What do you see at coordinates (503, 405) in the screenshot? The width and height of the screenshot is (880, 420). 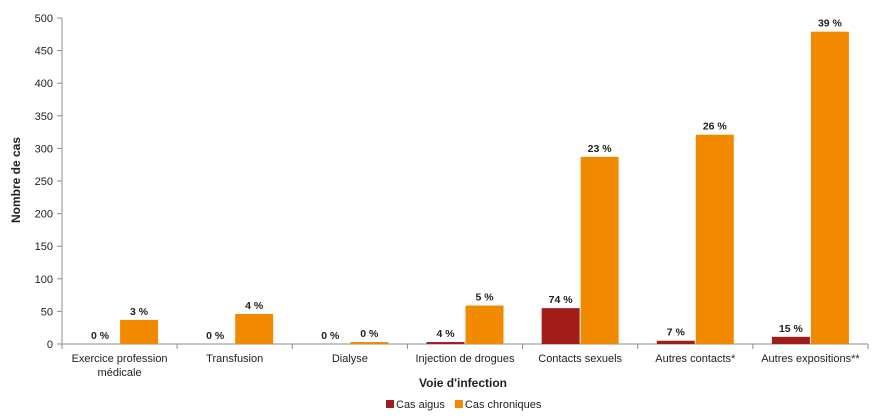 I see `legend-label: Cas chroniques` at bounding box center [503, 405].